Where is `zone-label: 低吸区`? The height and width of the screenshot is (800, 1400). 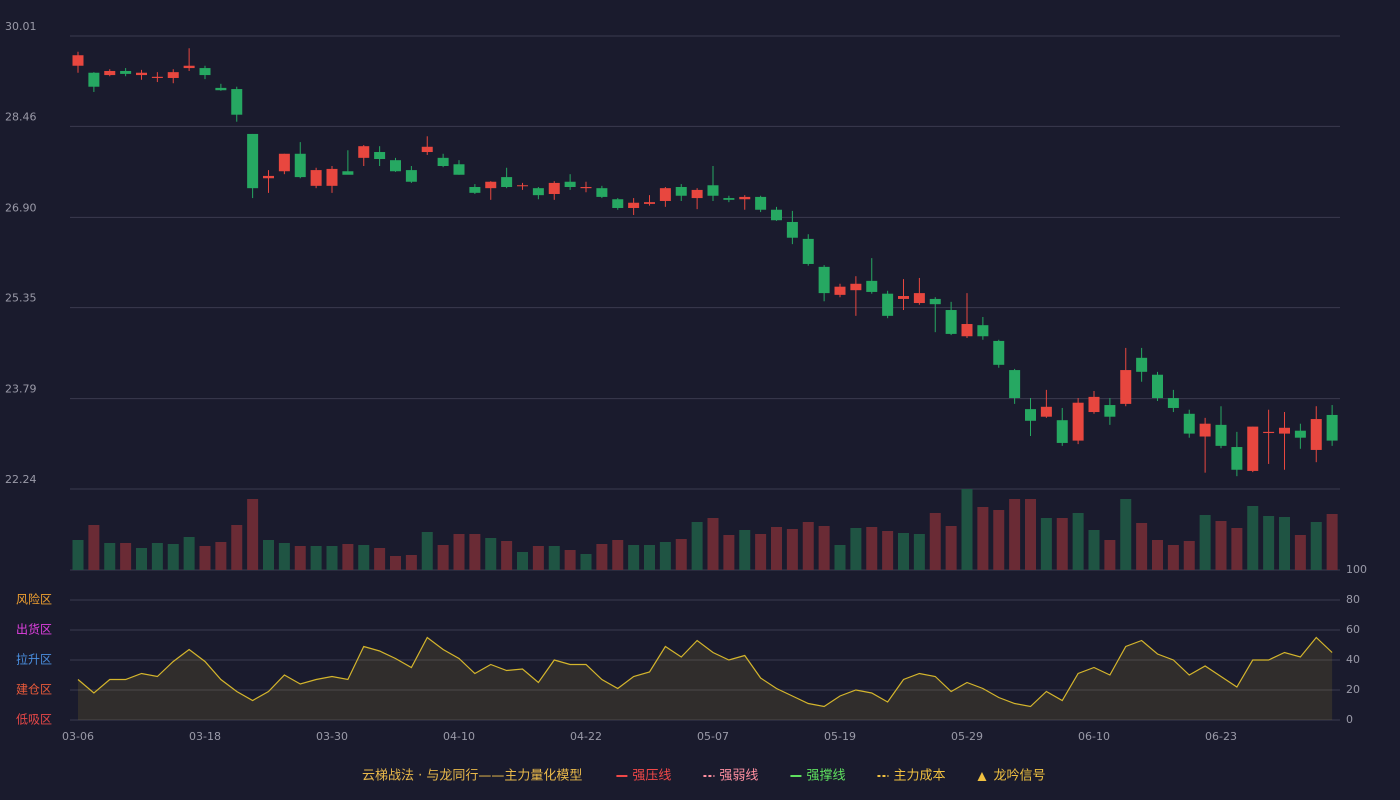 zone-label: 低吸区 is located at coordinates (34, 720).